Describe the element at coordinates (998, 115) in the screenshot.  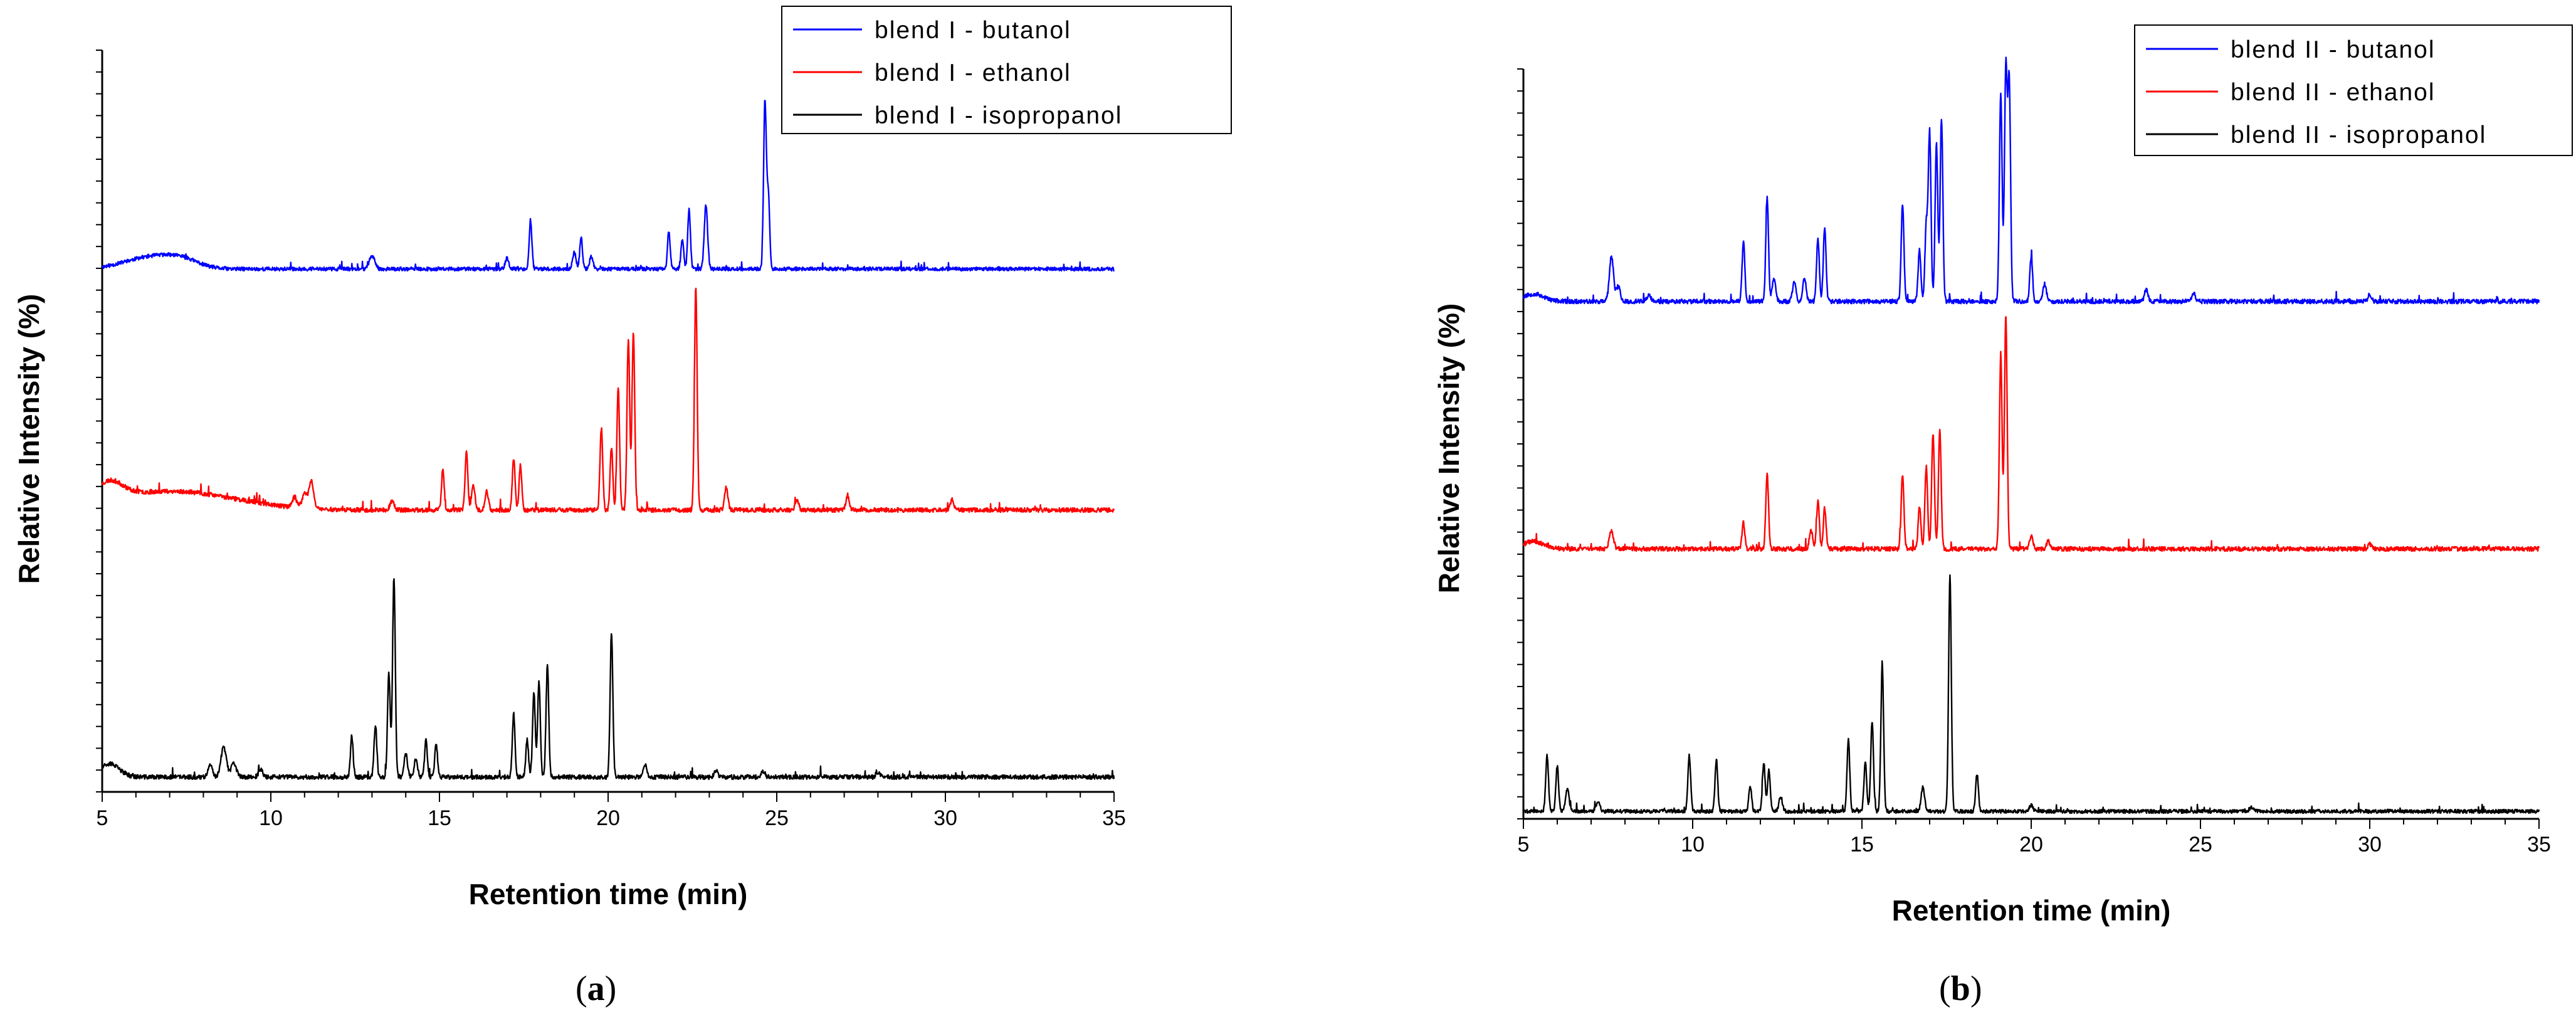
I see `legend-label-isopropanol: blend I - isopropanol` at that location.